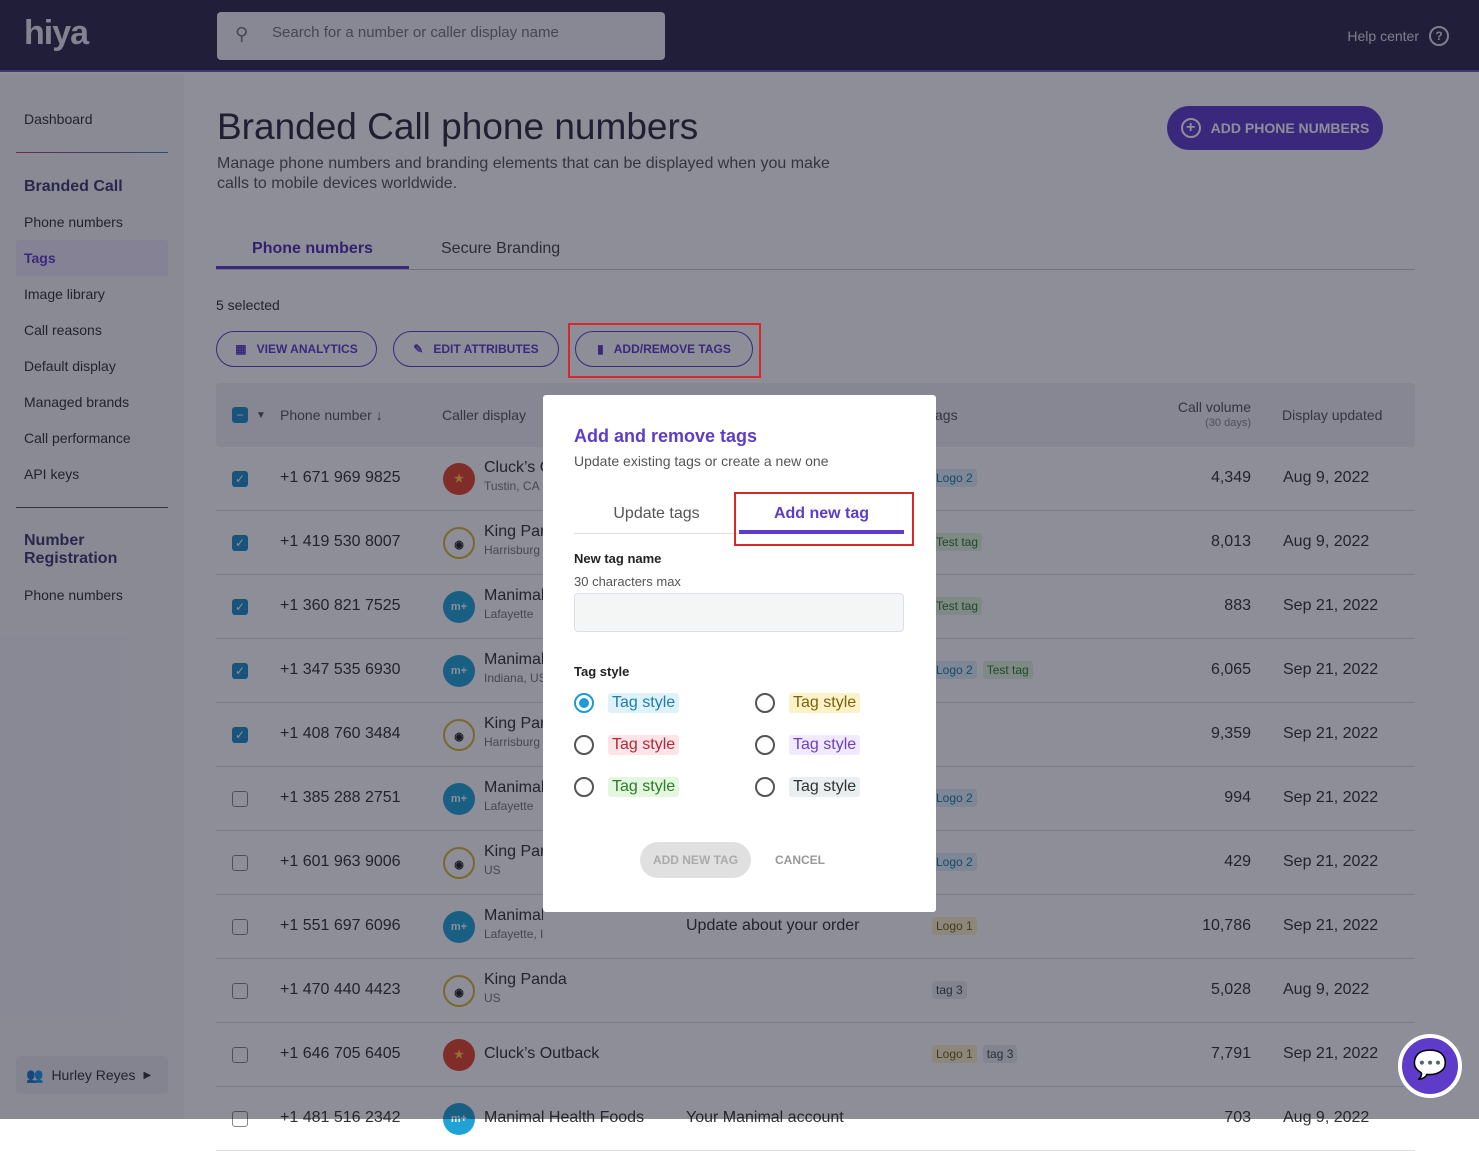 This screenshot has height=1151, width=1479. What do you see at coordinates (92, 152) in the screenshot?
I see `divider` at bounding box center [92, 152].